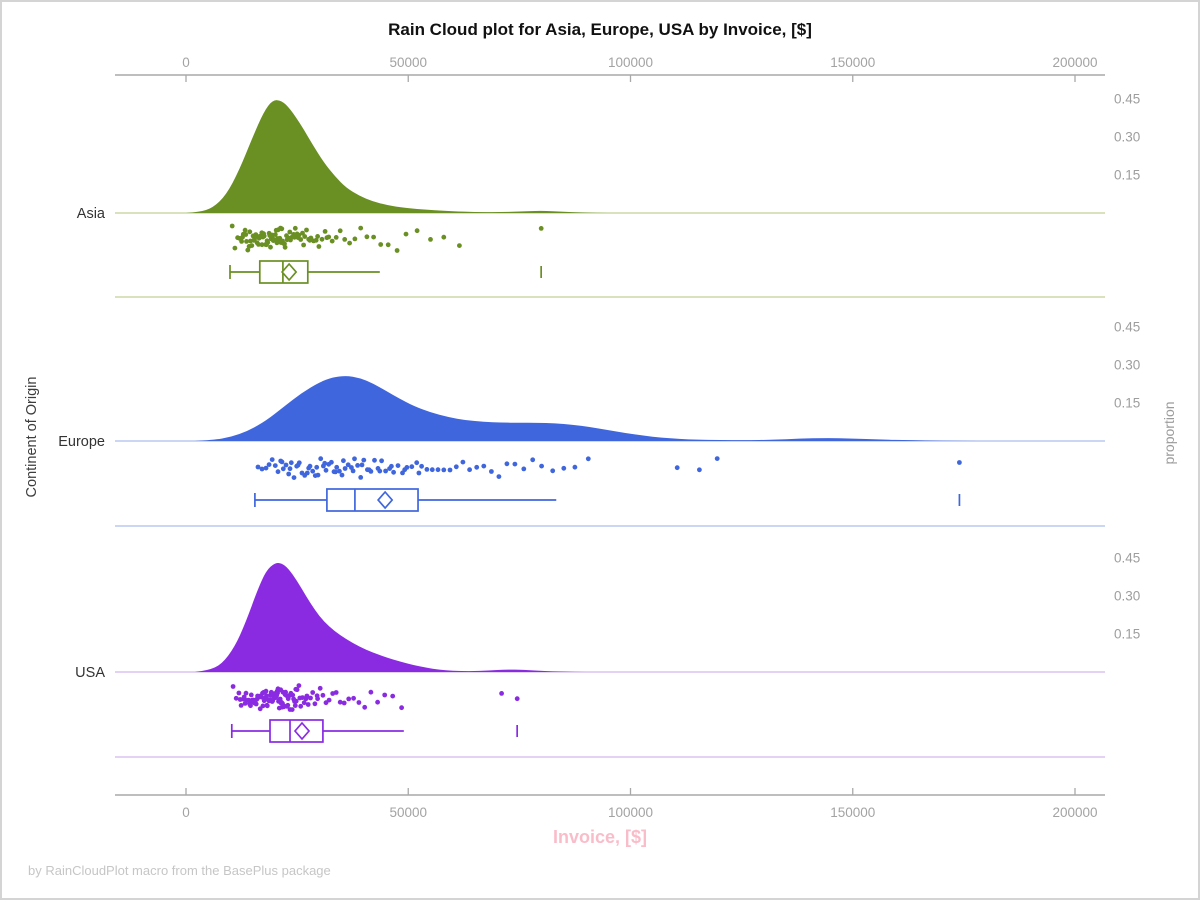  What do you see at coordinates (607, 500) in the screenshot?
I see `box-plot-europe` at bounding box center [607, 500].